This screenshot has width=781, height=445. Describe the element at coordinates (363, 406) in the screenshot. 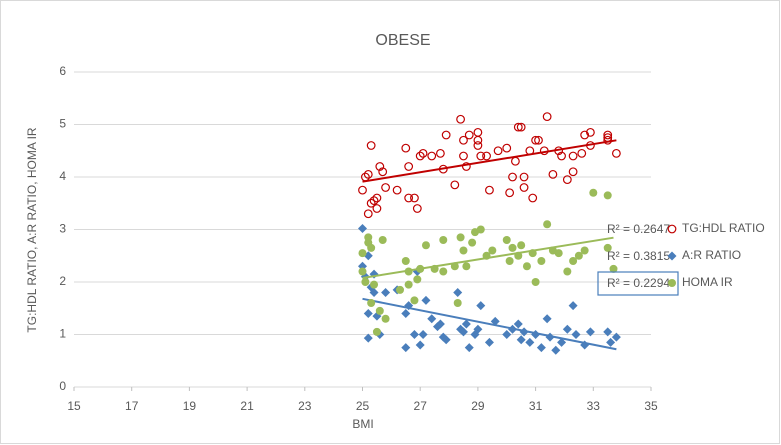

I see `x-tick-label: 25` at that location.